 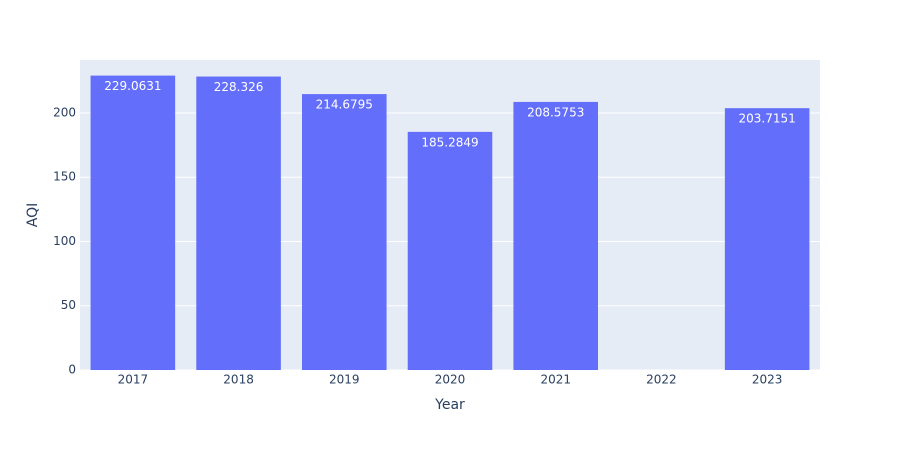 What do you see at coordinates (64, 177) in the screenshot?
I see `y-tick-label: 150` at bounding box center [64, 177].